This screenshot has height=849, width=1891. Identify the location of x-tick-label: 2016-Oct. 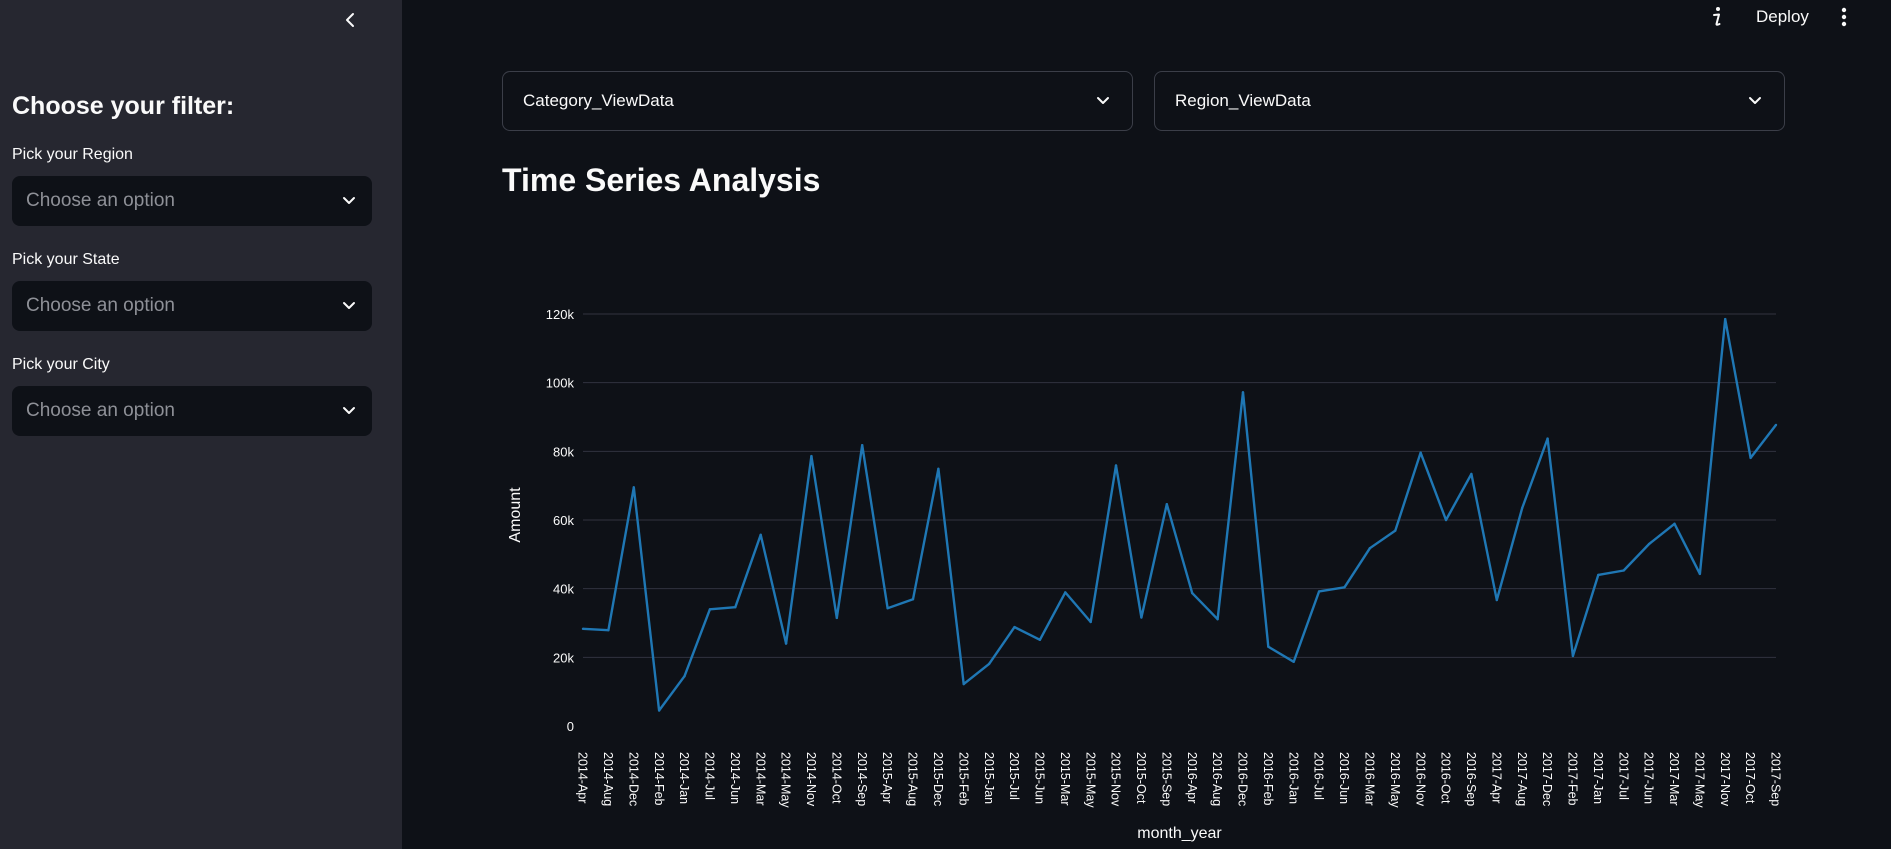
(1446, 778).